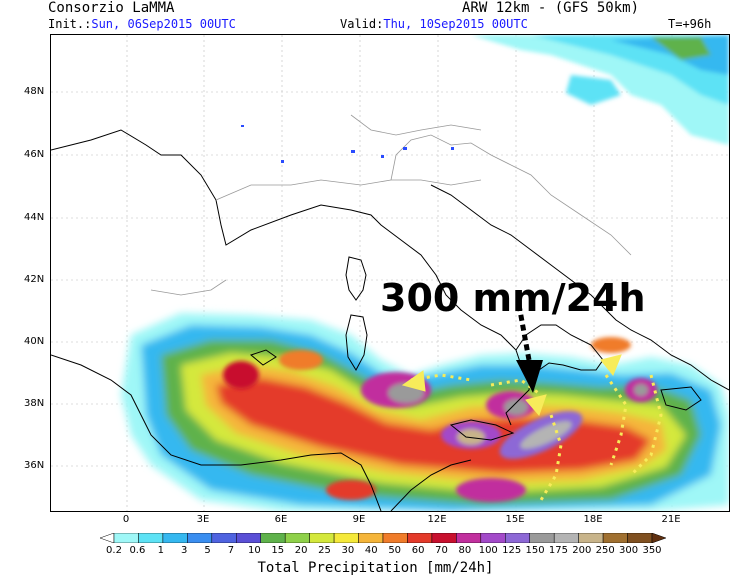 Image resolution: width=751 pixels, height=580 pixels. Describe the element at coordinates (207, 550) in the screenshot. I see `colorbar-level-label: 5` at that location.